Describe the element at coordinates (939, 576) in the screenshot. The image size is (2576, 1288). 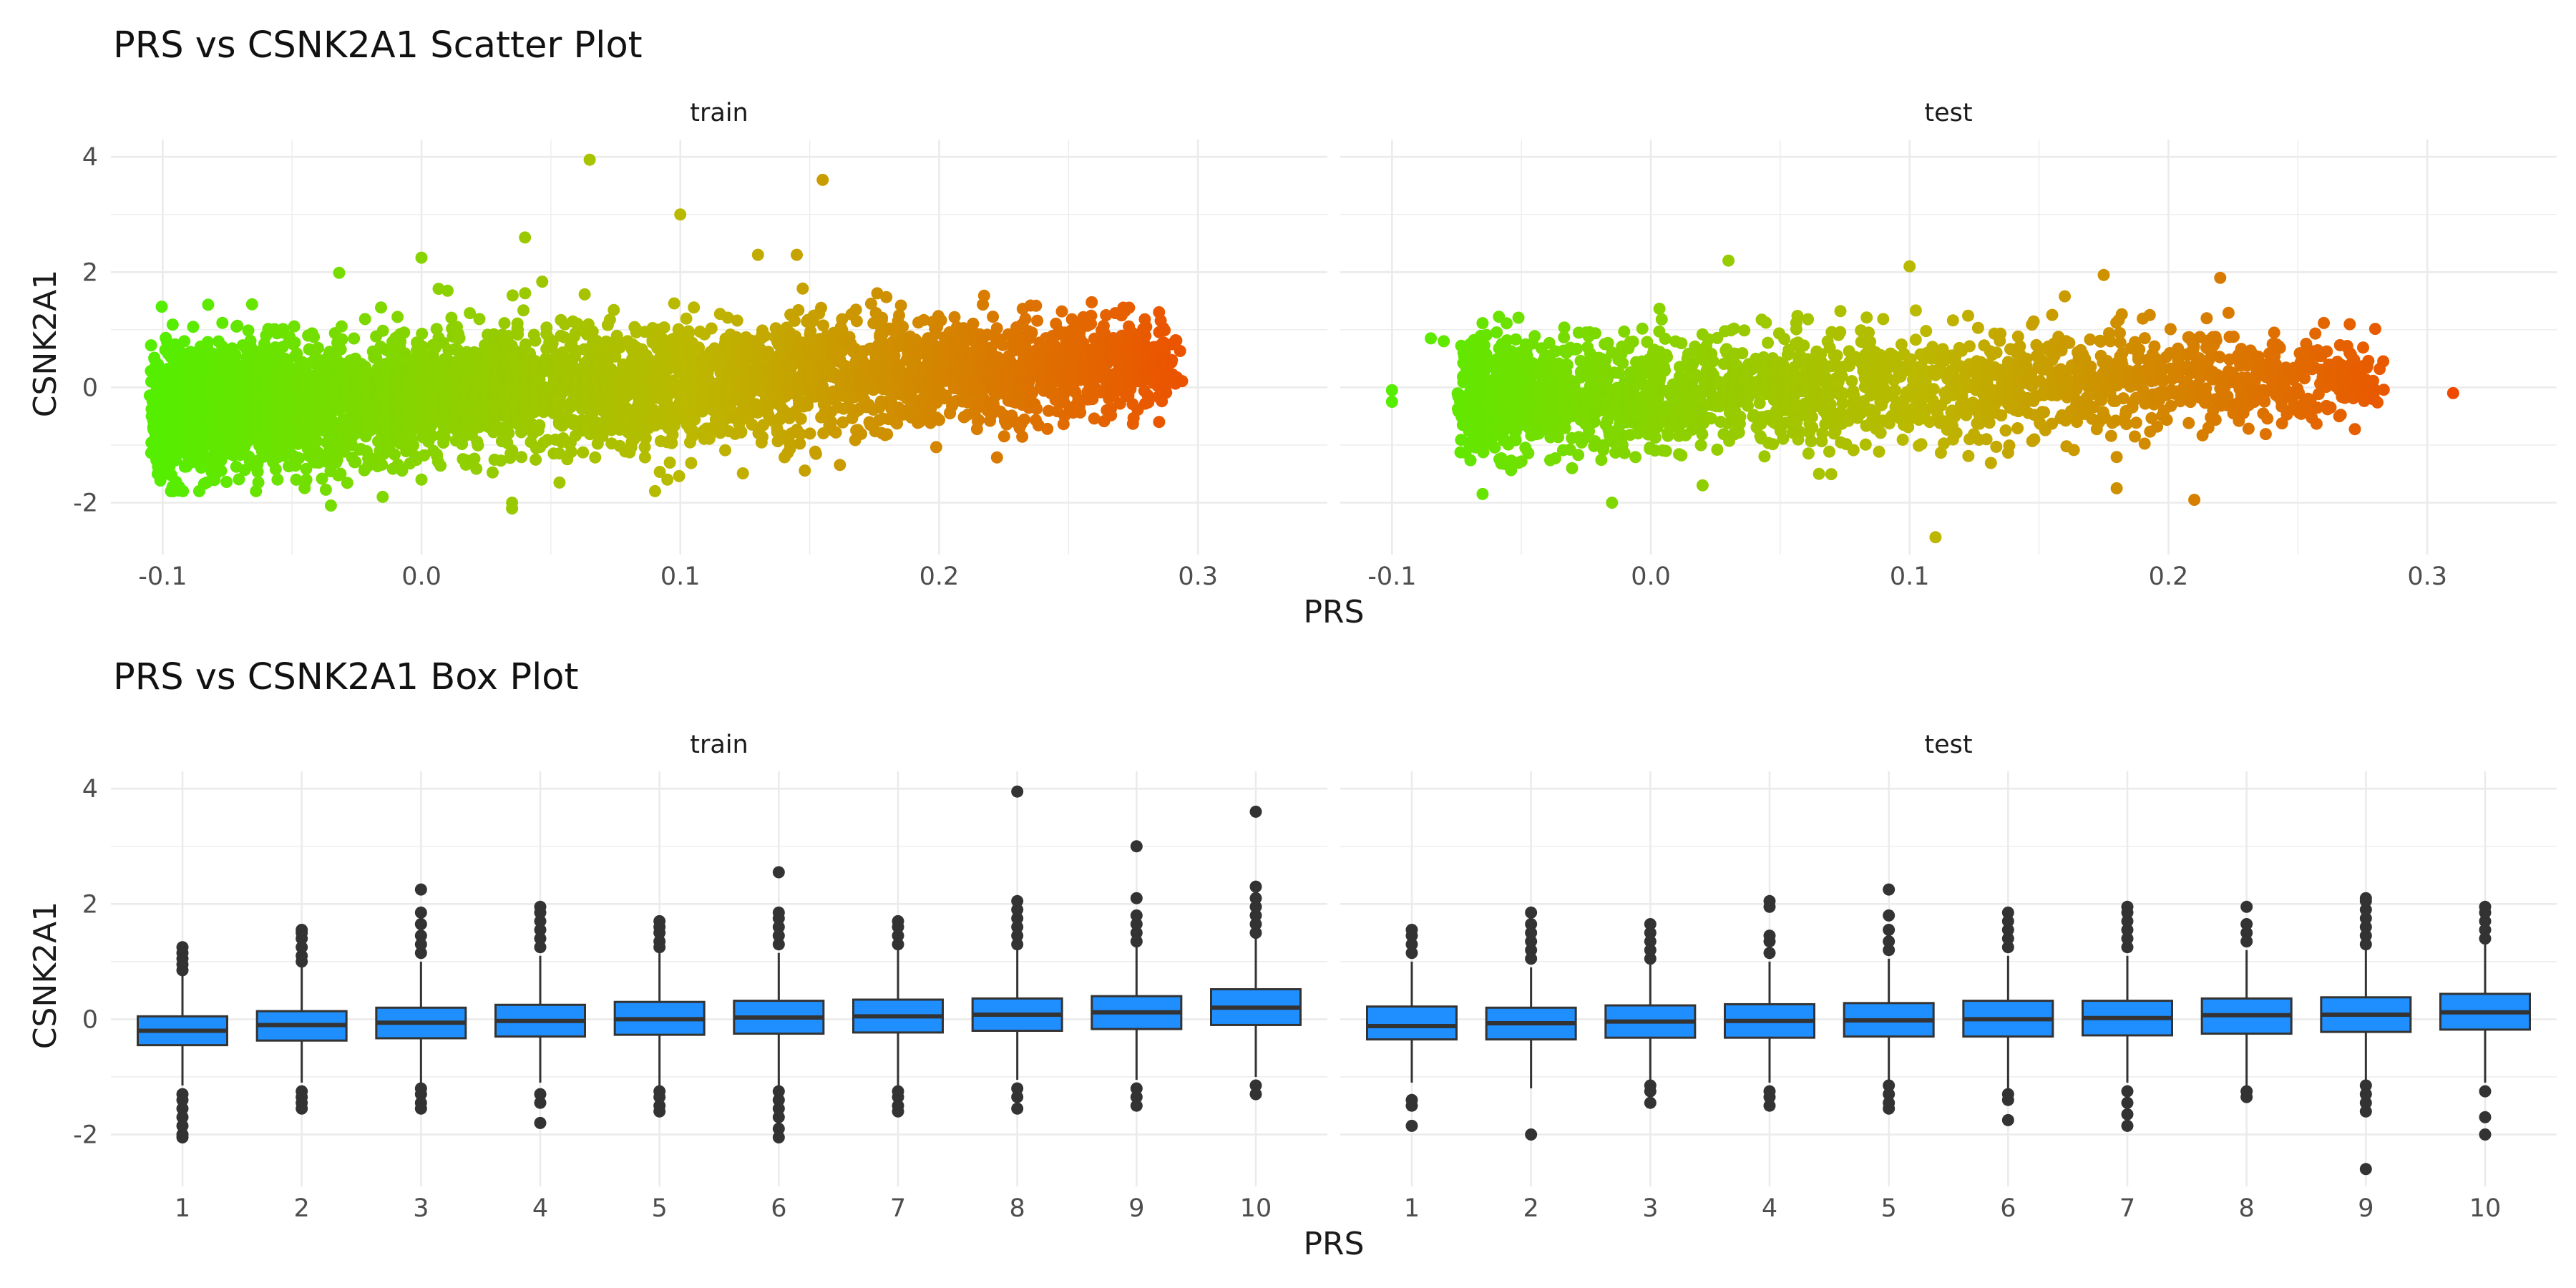
I see `scatter-train-x-tick-label: 0.2` at that location.